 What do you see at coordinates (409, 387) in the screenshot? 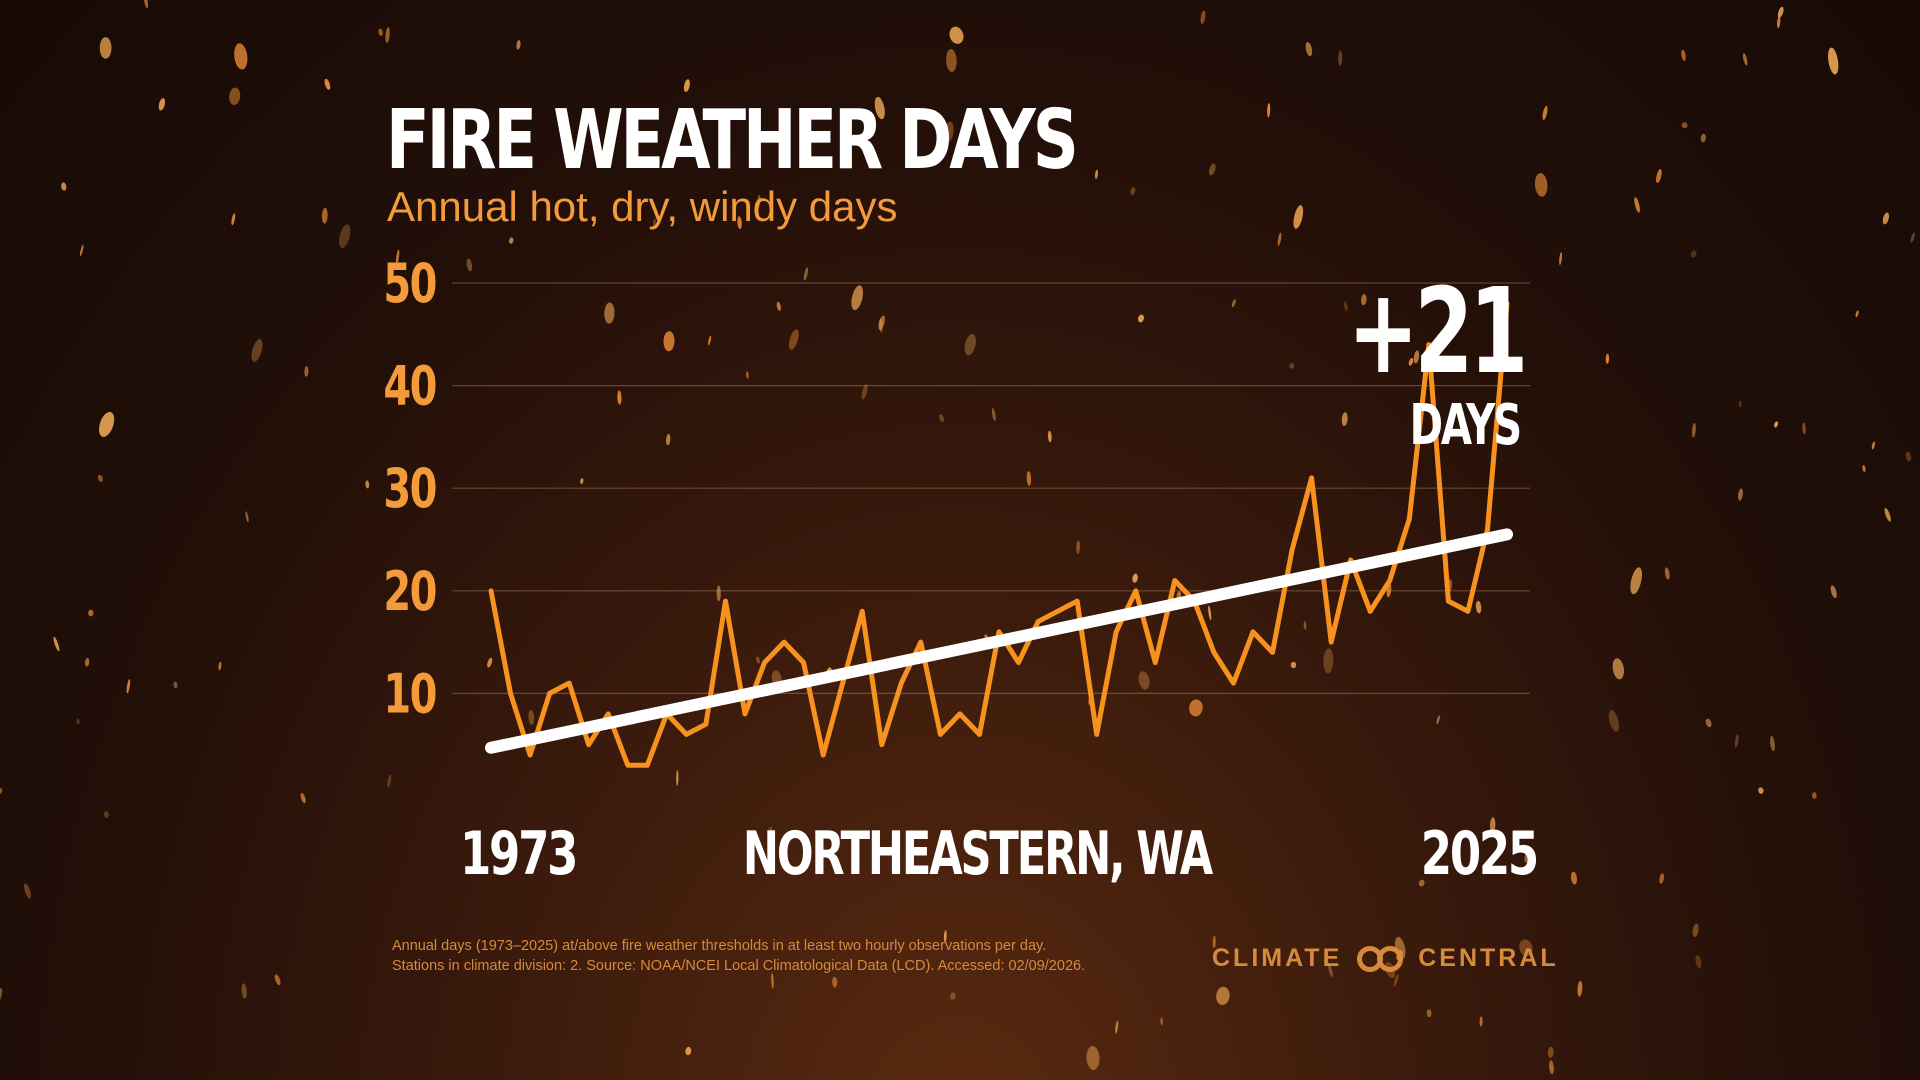
I see `y-tick-label: 40` at bounding box center [409, 387].